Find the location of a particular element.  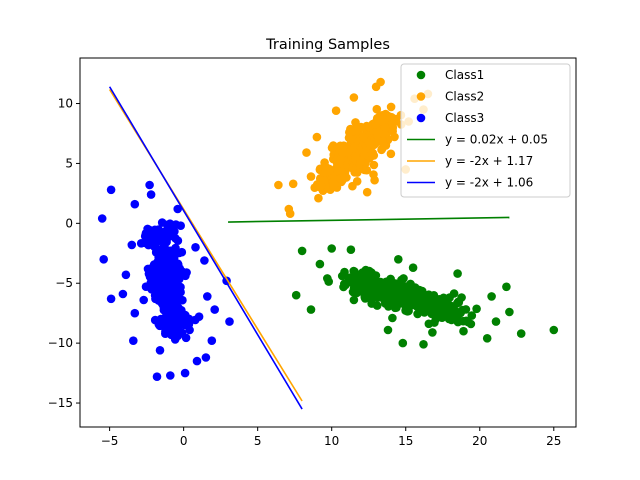

x-tick-label: 10 is located at coordinates (331, 441).